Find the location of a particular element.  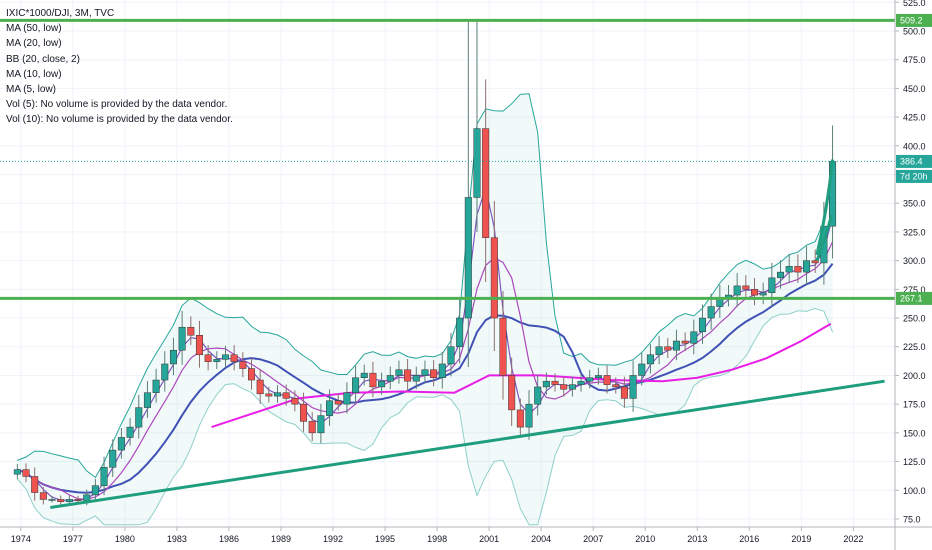

badge-level-509-bg is located at coordinates (914, 20).